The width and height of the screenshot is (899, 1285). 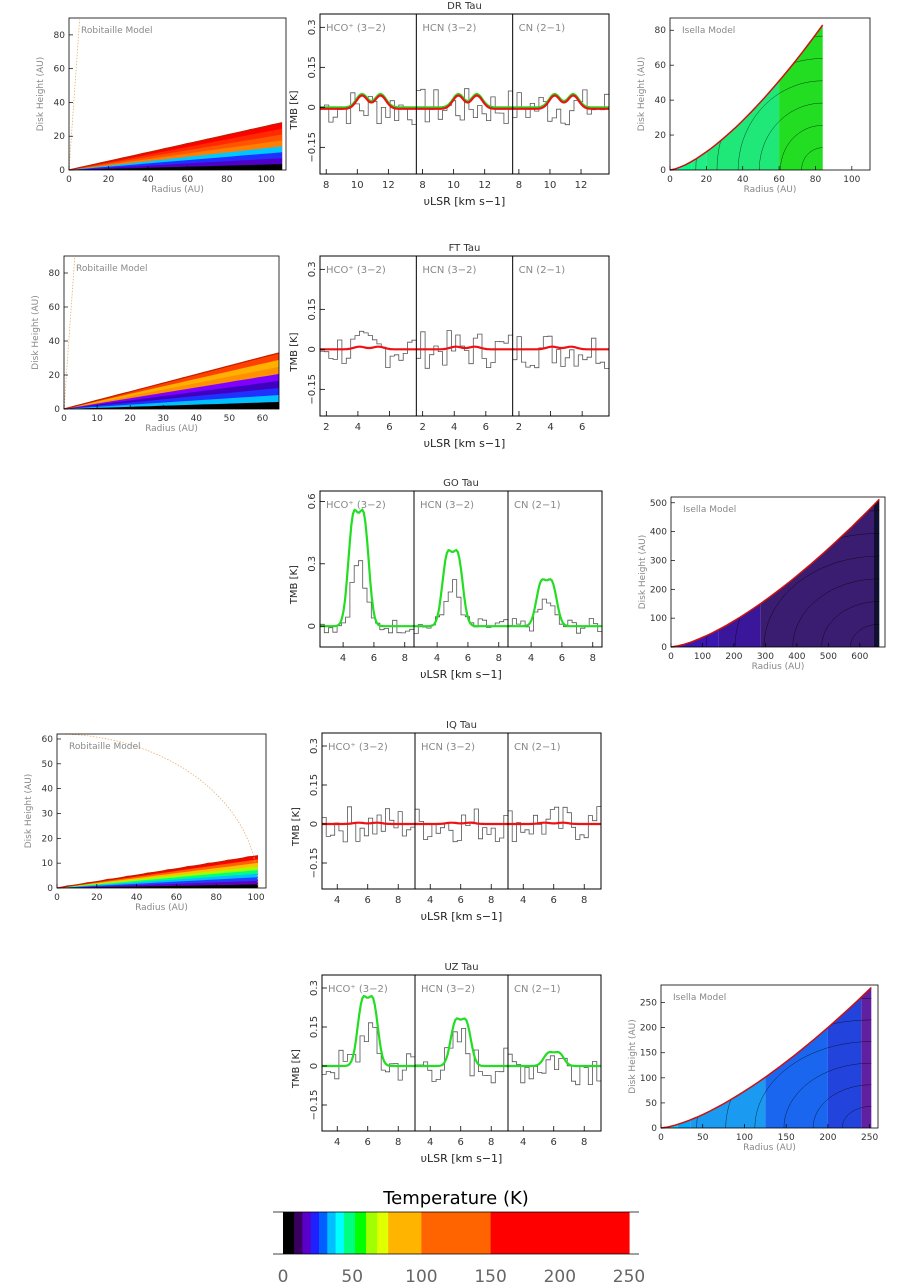 I want to click on x-tick-label: 6, so click(x=486, y=427).